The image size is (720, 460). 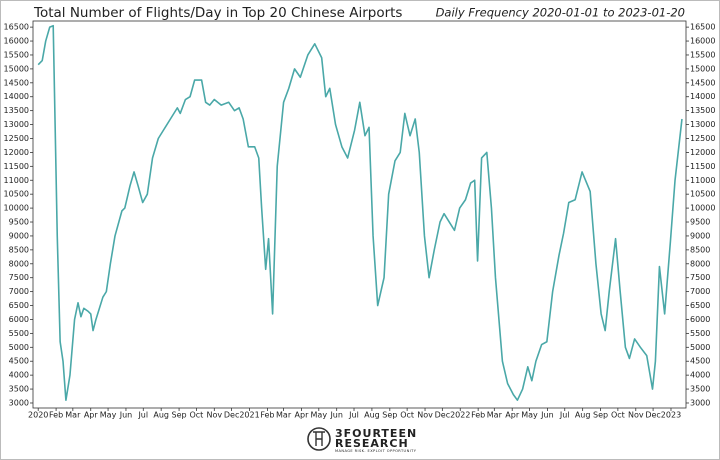 I want to click on y-tick-label: 6500, so click(x=19, y=305).